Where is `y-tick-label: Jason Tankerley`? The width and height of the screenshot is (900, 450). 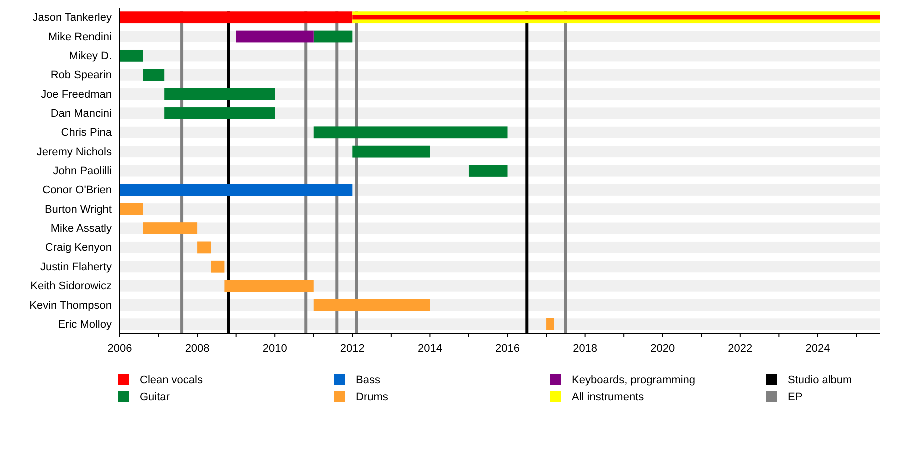 y-tick-label: Jason Tankerley is located at coordinates (72, 18).